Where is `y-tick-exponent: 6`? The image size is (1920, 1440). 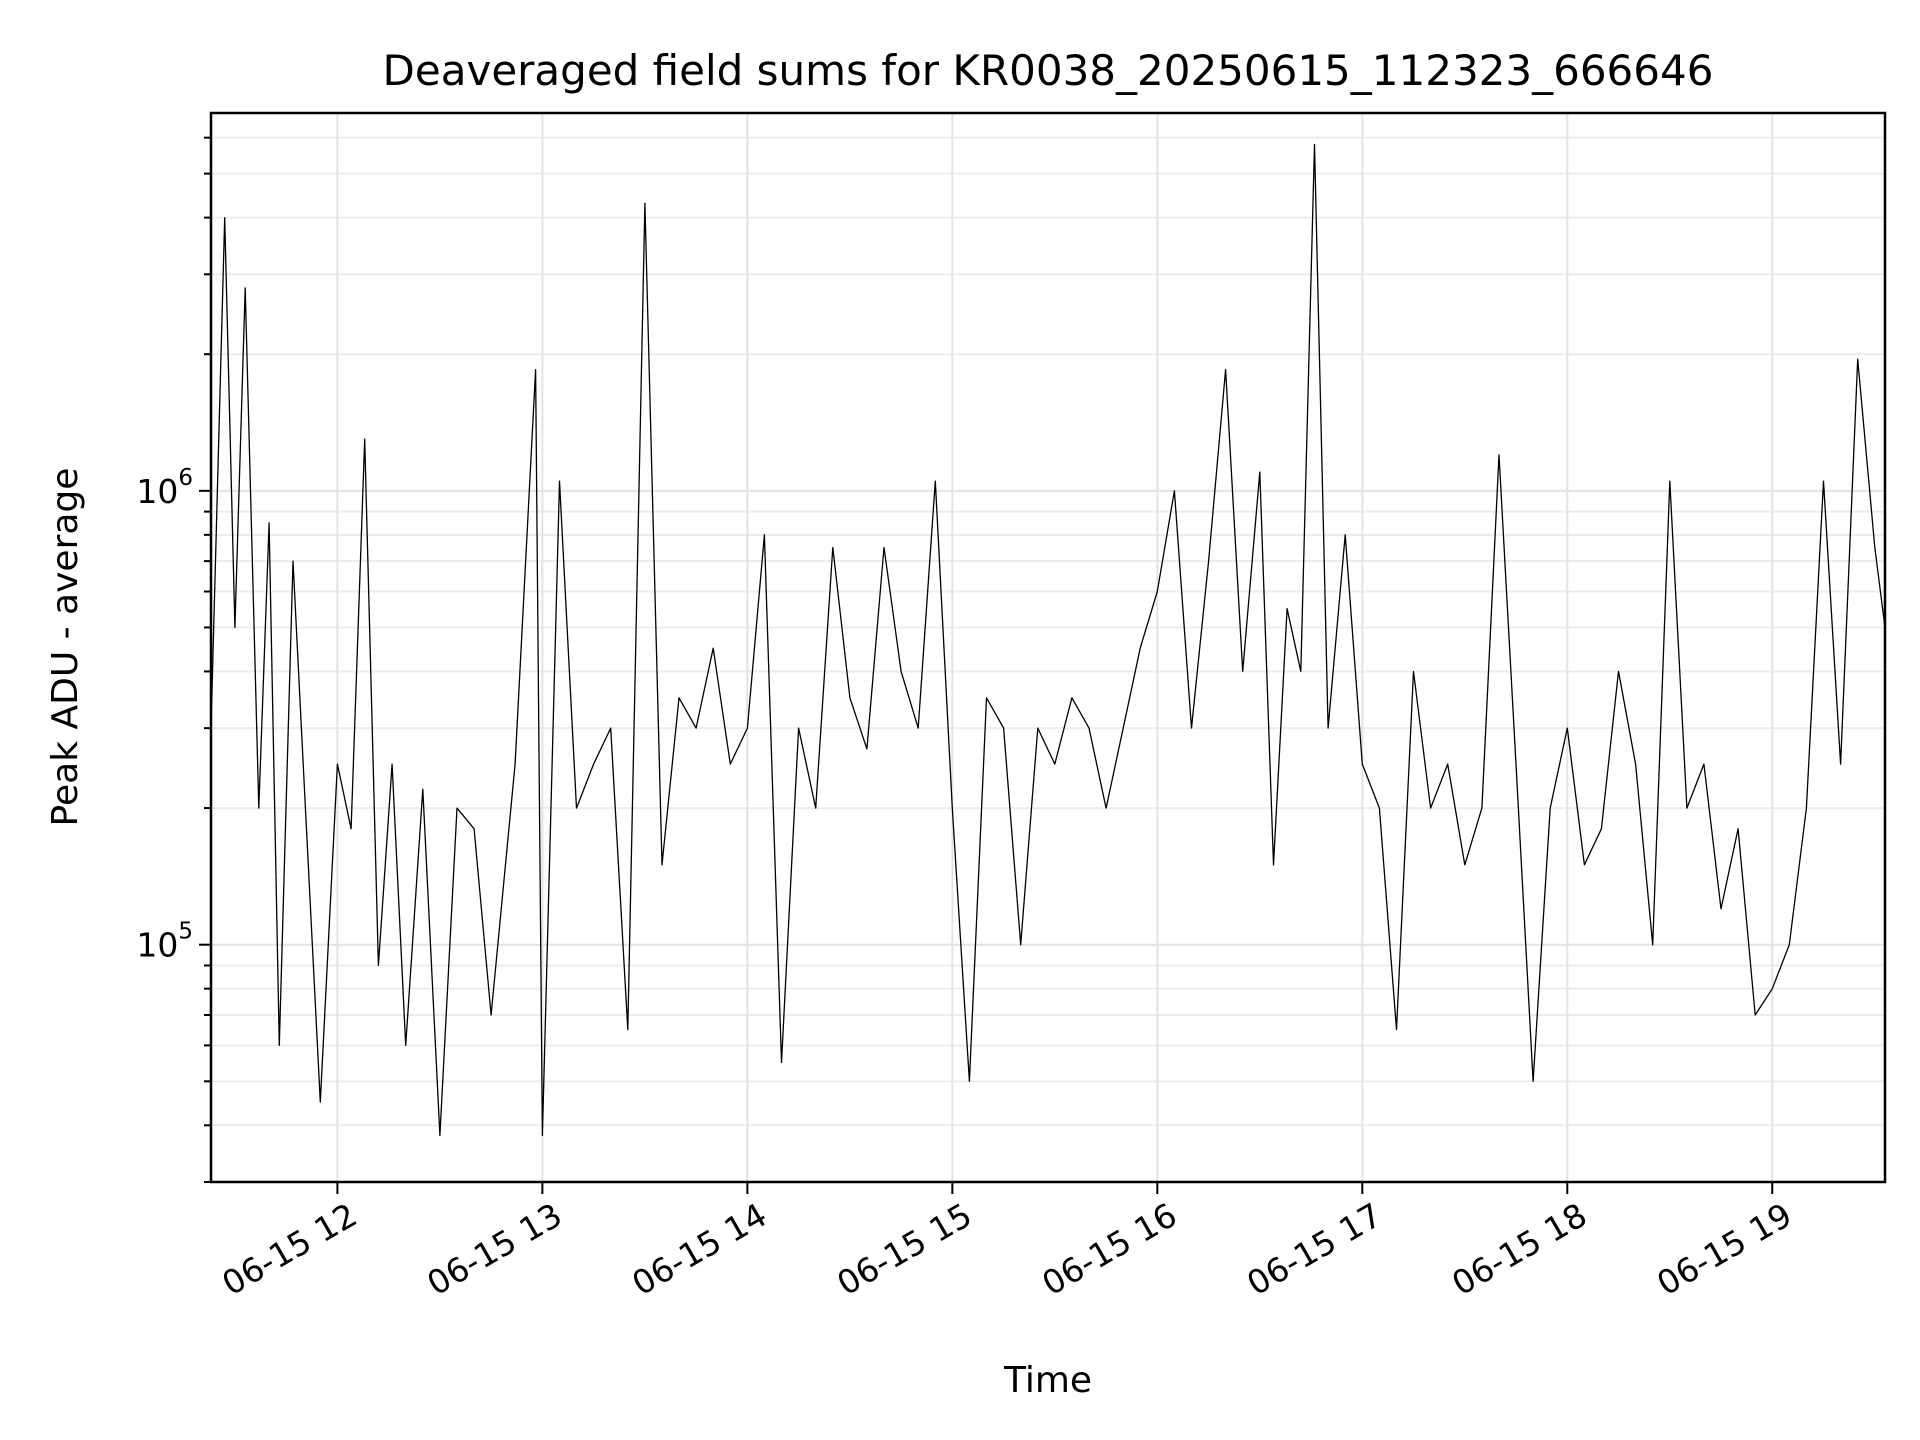
y-tick-exponent: 6 is located at coordinates (185, 478).